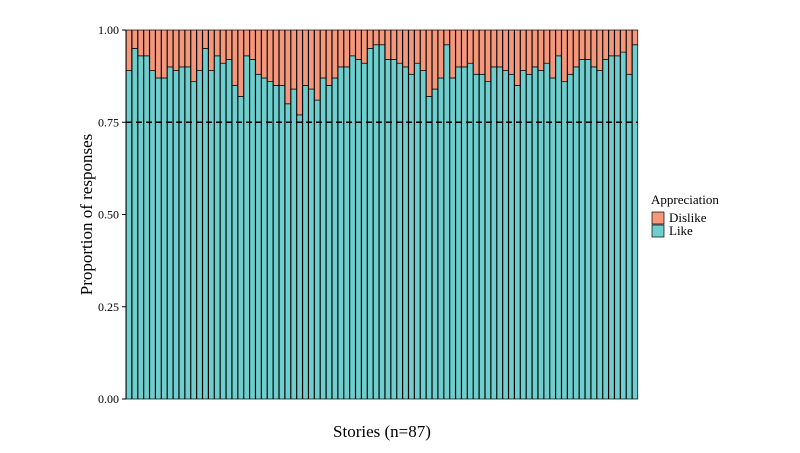  Describe the element at coordinates (108, 307) in the screenshot. I see `y-tick-label: 0.25` at that location.